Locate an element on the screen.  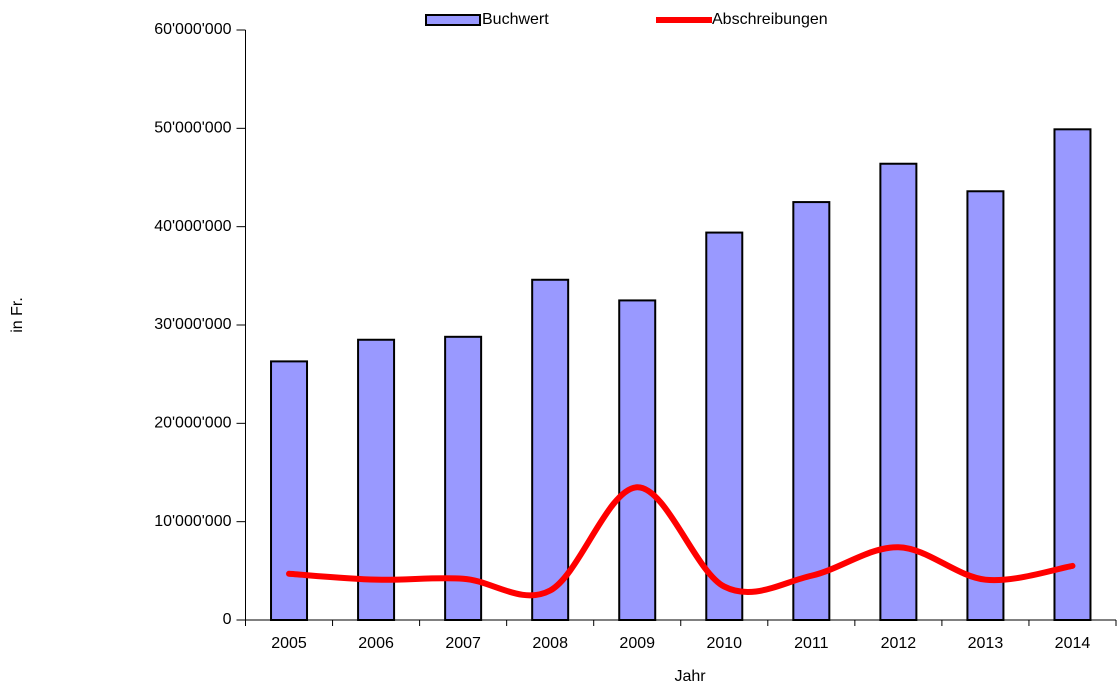
x-tick-label: 2008 is located at coordinates (550, 643).